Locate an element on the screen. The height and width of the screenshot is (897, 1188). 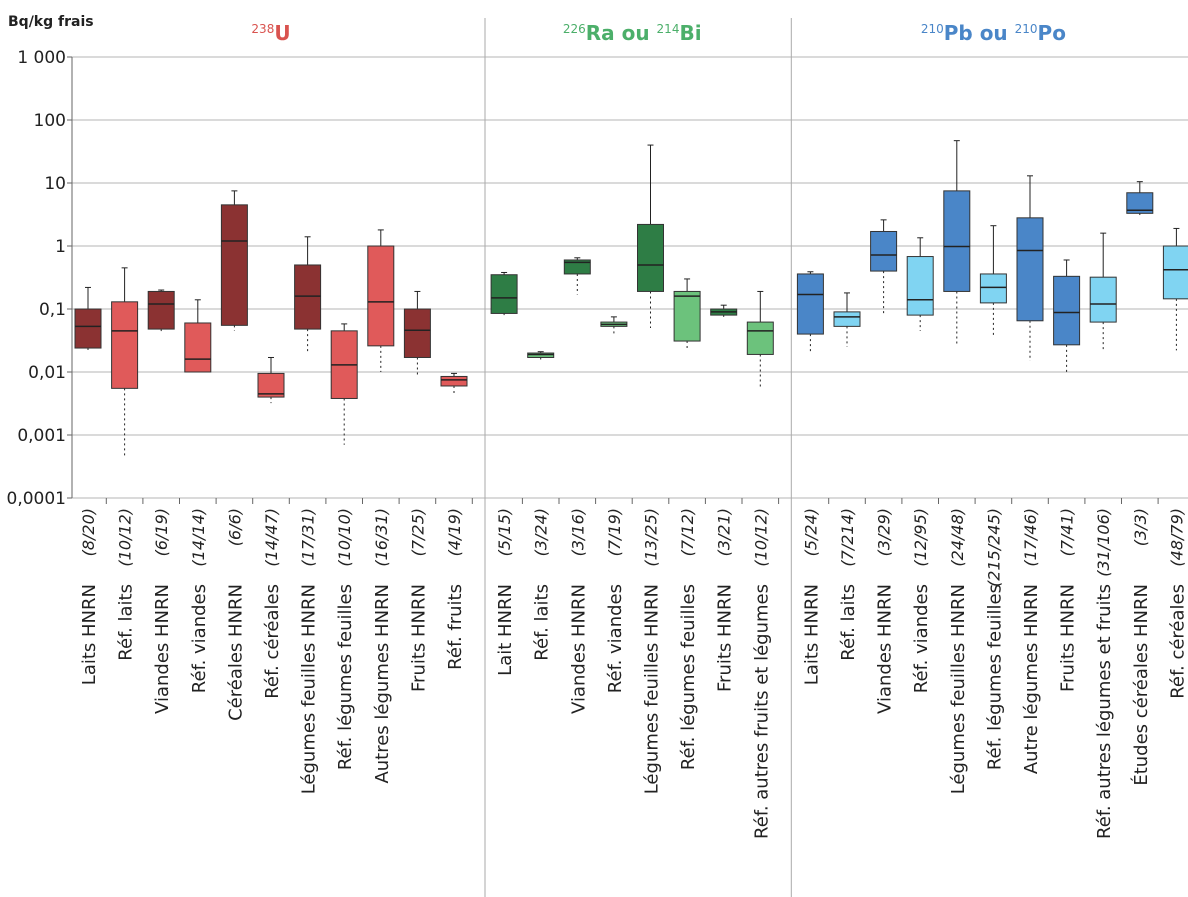
title-superscript: 226 is located at coordinates (574, 29).